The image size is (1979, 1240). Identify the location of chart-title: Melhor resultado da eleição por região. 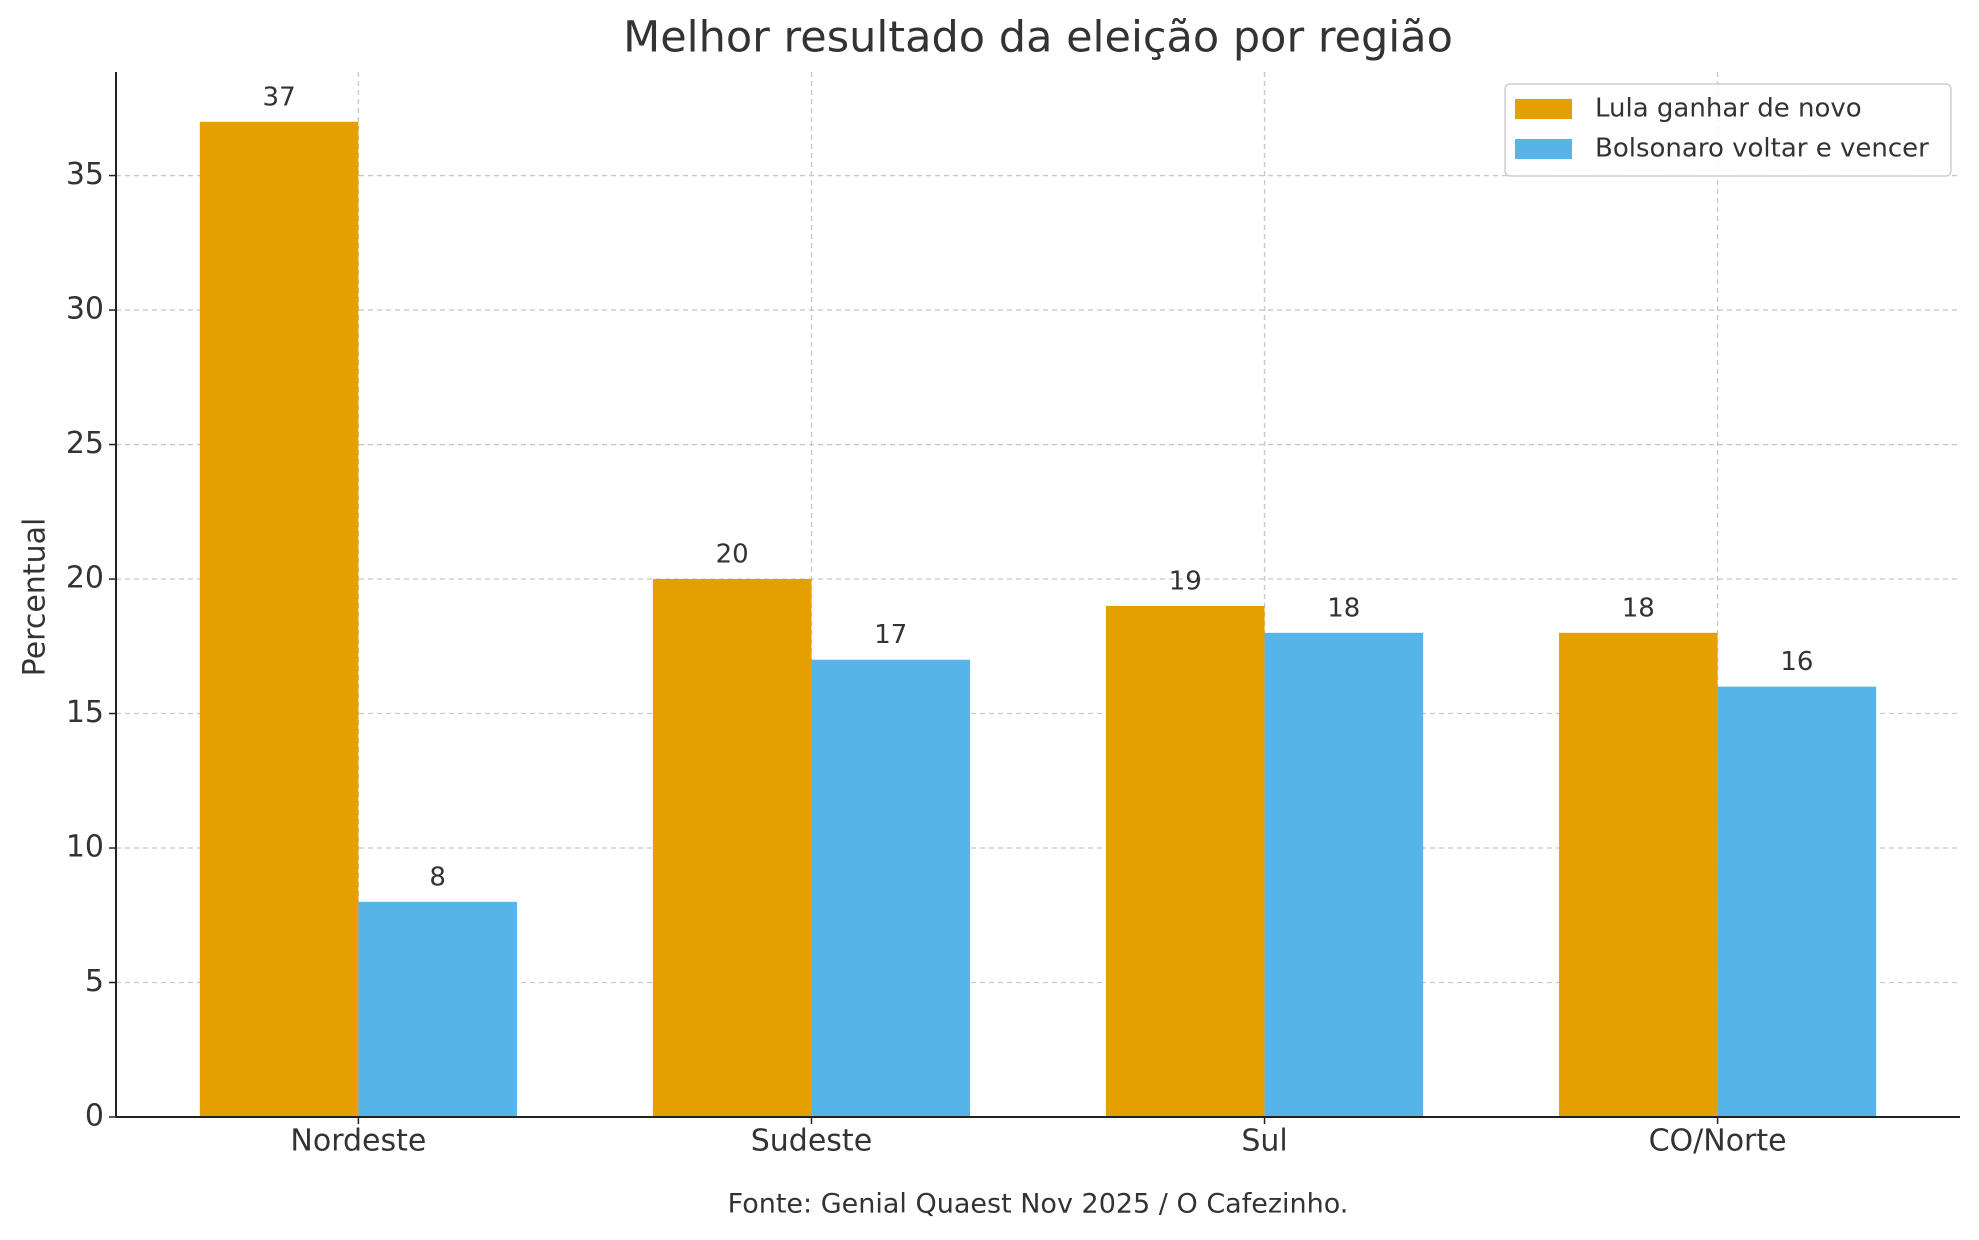
(1038, 38).